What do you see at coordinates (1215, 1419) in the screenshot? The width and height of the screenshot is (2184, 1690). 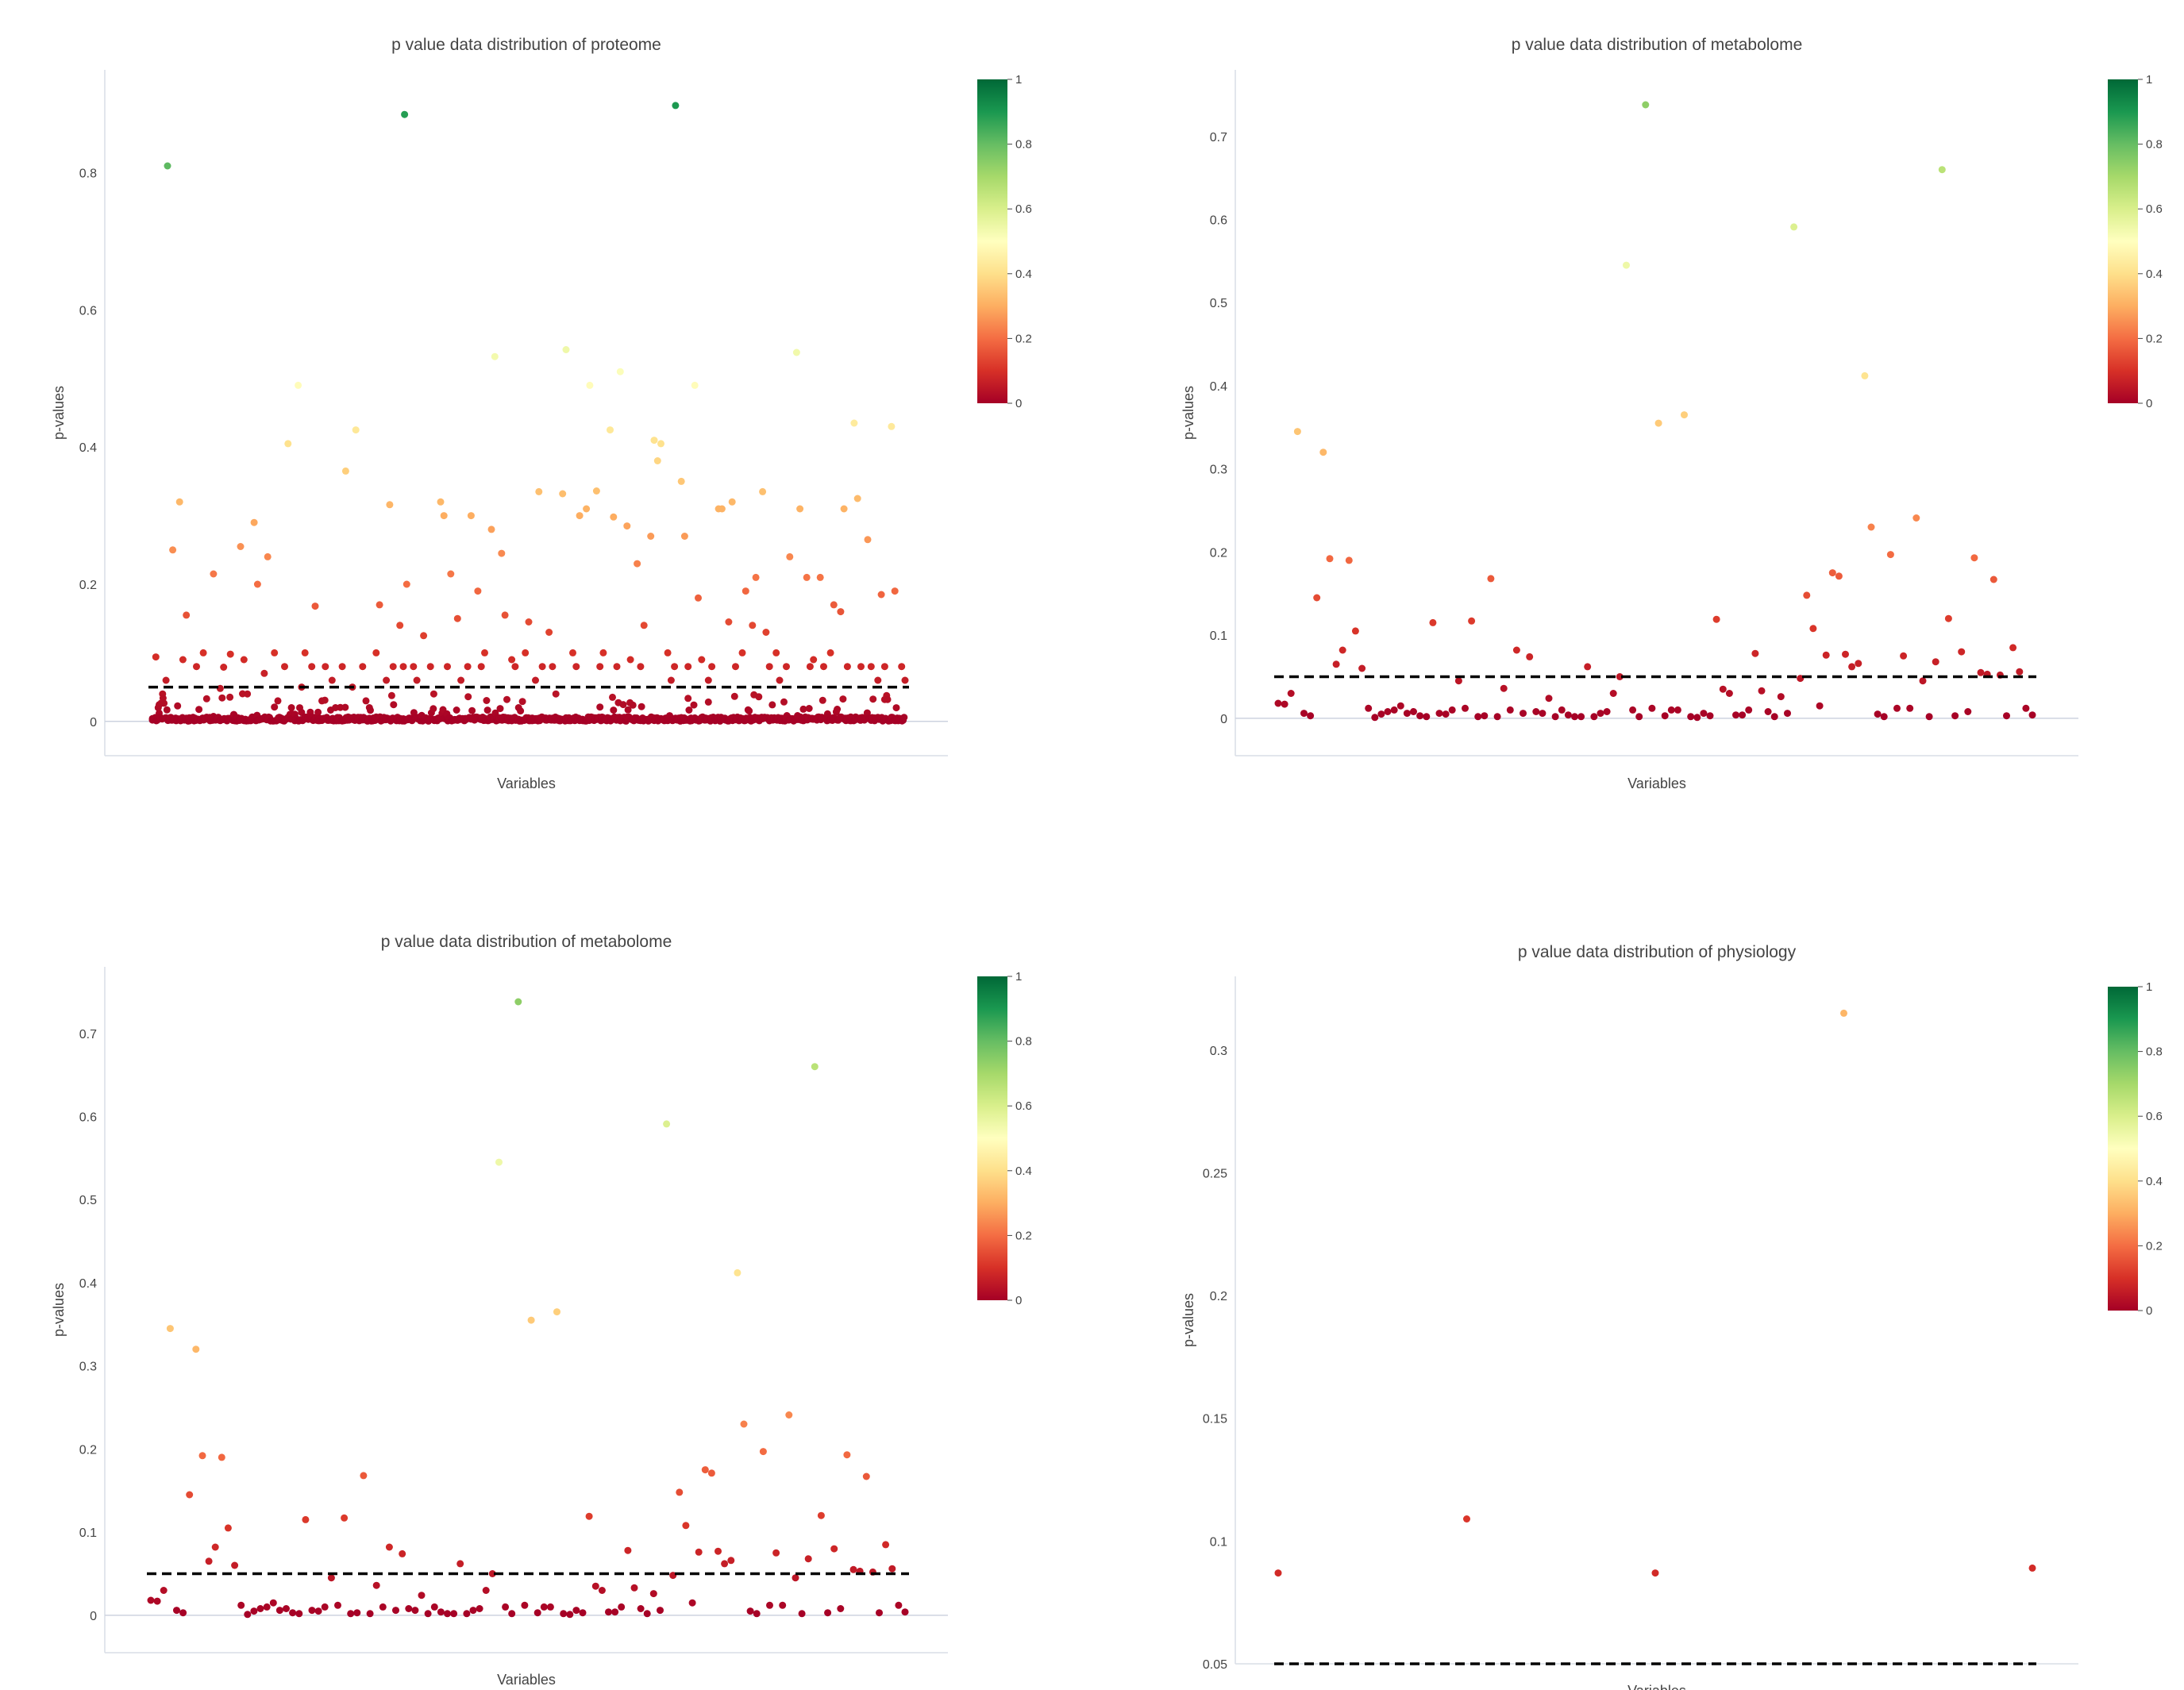 I see `y-tick-label: 0.15` at bounding box center [1215, 1419].